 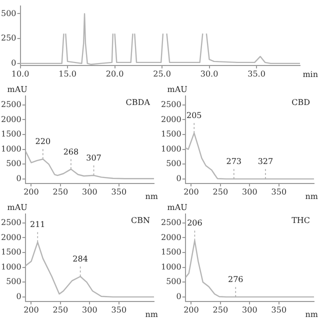 What do you see at coordinates (310, 75) in the screenshot?
I see `x-axis-title: min` at bounding box center [310, 75].